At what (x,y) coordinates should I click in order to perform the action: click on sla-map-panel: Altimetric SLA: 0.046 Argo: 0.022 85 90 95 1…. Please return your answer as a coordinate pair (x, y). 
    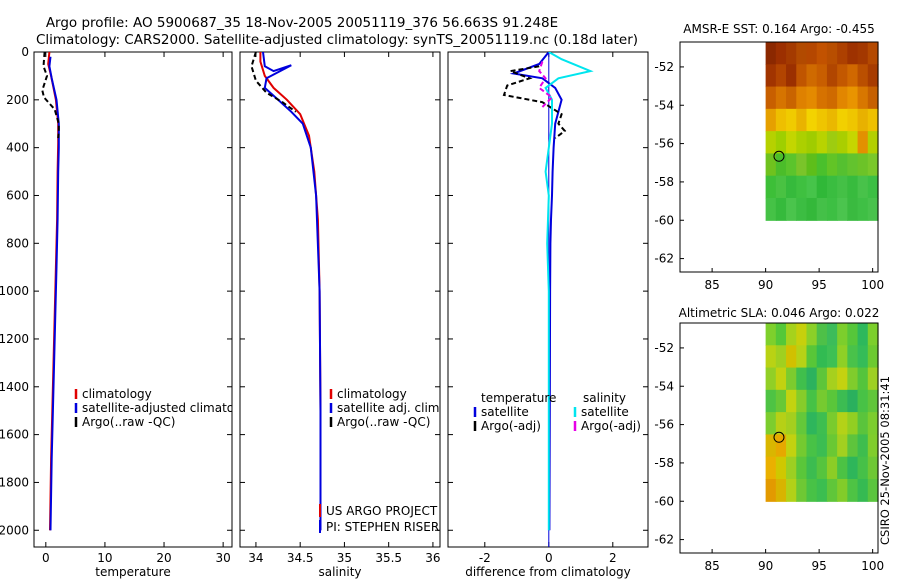
    Looking at the image, I should click on (769, 439).